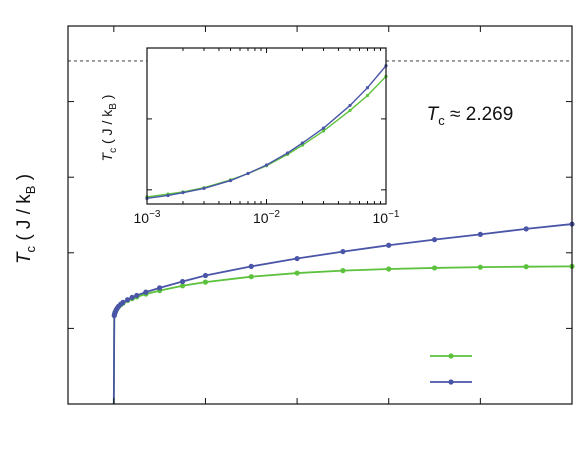  Describe the element at coordinates (441, 120) in the screenshot. I see `annotation-tc-sub: c` at that location.